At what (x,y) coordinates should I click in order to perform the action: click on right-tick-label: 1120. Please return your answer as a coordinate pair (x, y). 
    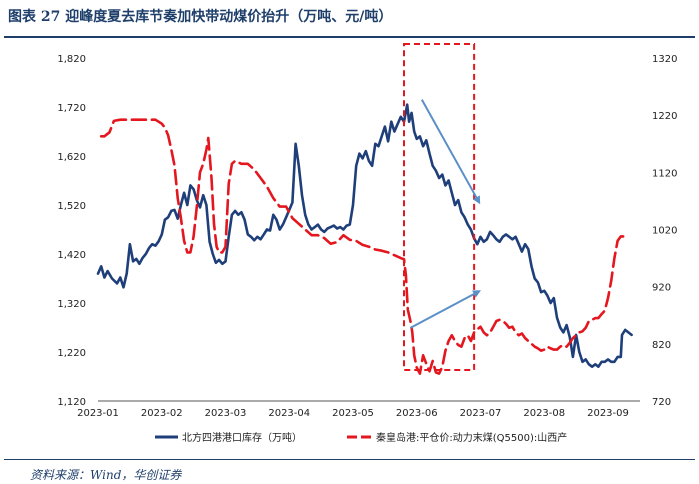
    Looking at the image, I should click on (664, 173).